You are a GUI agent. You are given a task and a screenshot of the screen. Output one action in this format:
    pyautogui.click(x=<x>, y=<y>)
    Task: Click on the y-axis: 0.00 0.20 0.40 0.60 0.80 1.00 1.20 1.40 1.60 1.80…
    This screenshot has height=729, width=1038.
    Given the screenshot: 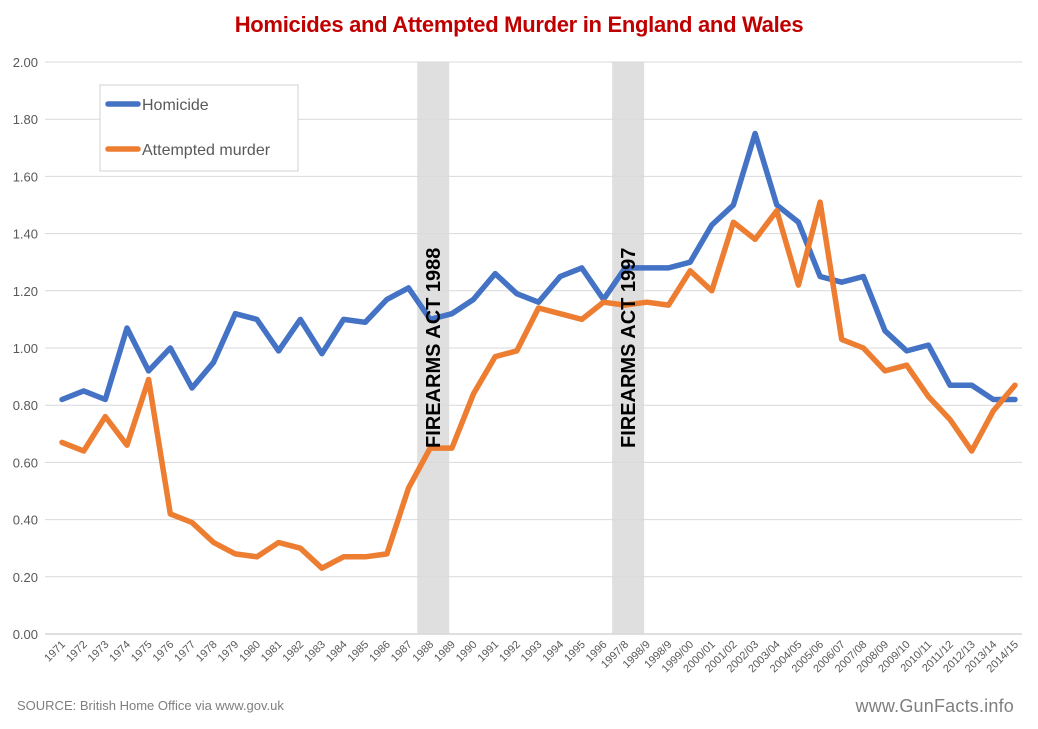 What is the action you would take?
    pyautogui.click(x=25, y=348)
    